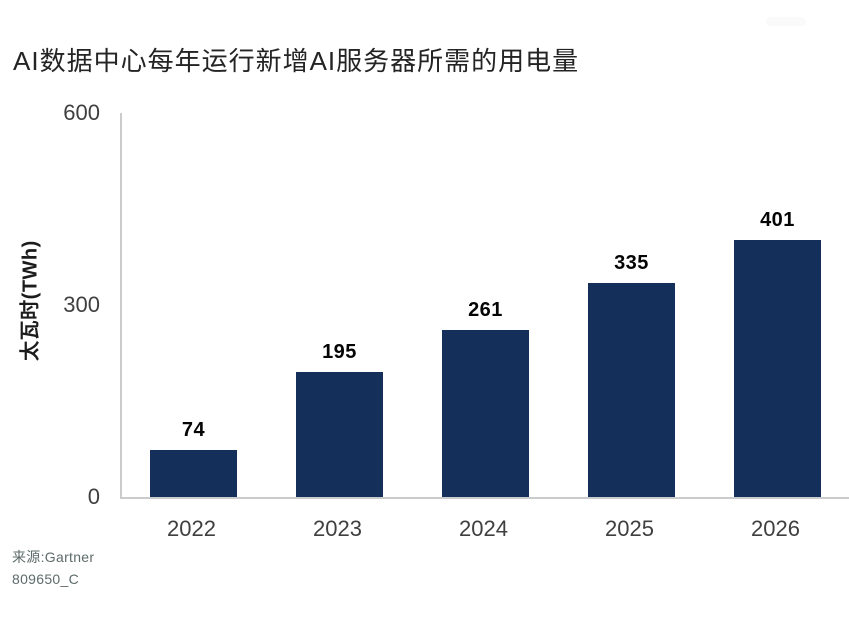 This screenshot has height=637, width=849. What do you see at coordinates (775, 528) in the screenshot?
I see `x-axis-tick-label: 2026` at bounding box center [775, 528].